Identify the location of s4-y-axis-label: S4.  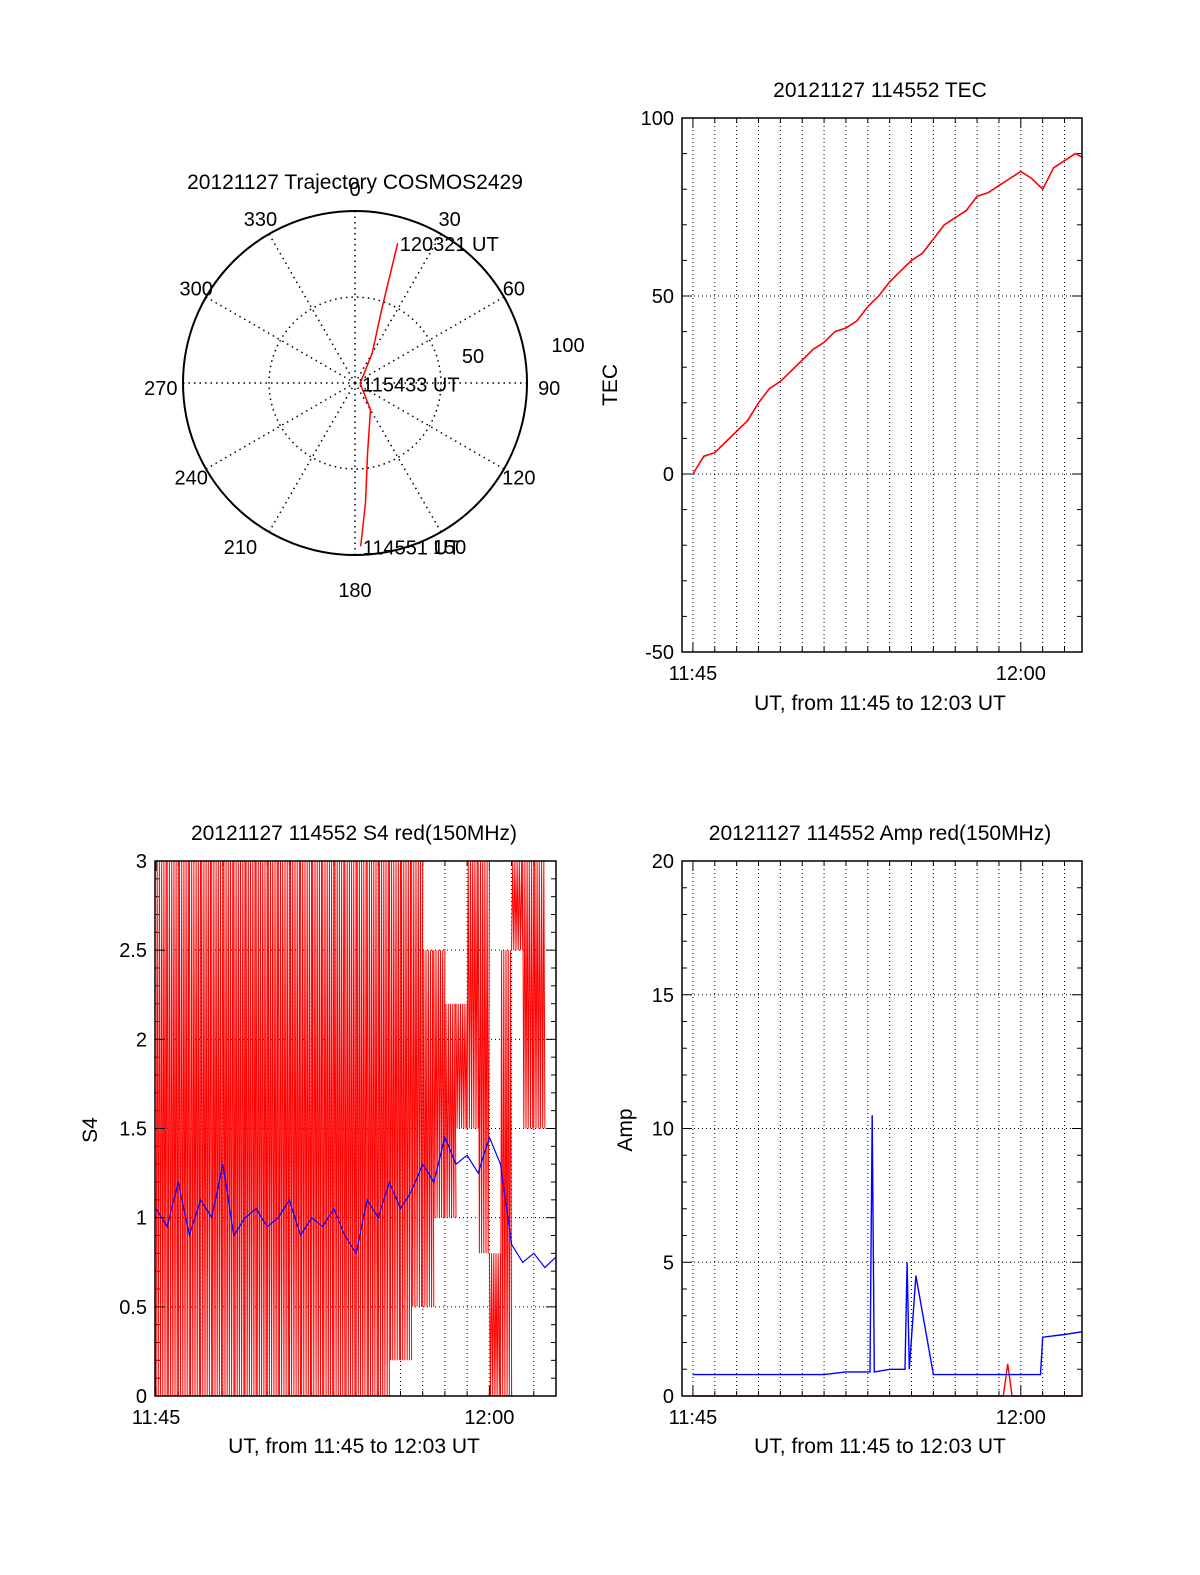
(90, 1130).